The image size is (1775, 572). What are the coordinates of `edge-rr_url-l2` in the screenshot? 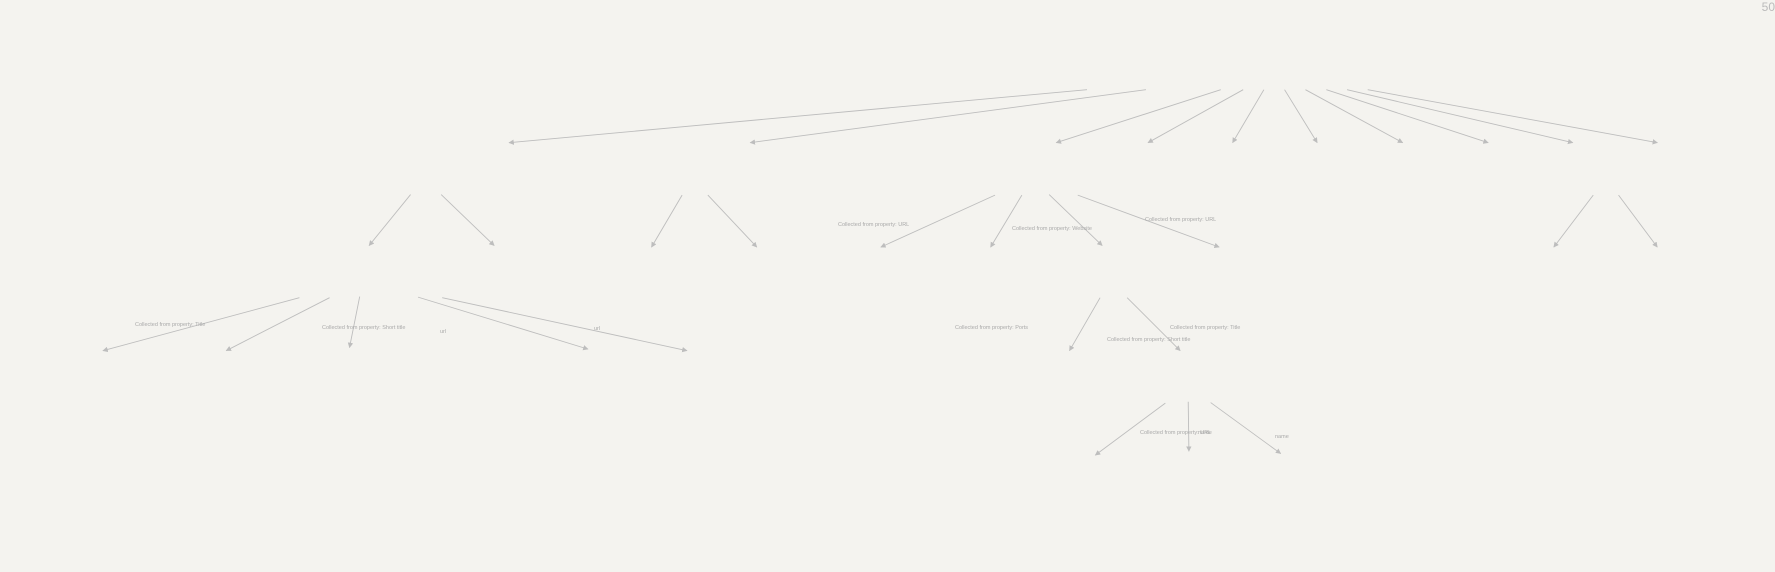 It's located at (277, 324).